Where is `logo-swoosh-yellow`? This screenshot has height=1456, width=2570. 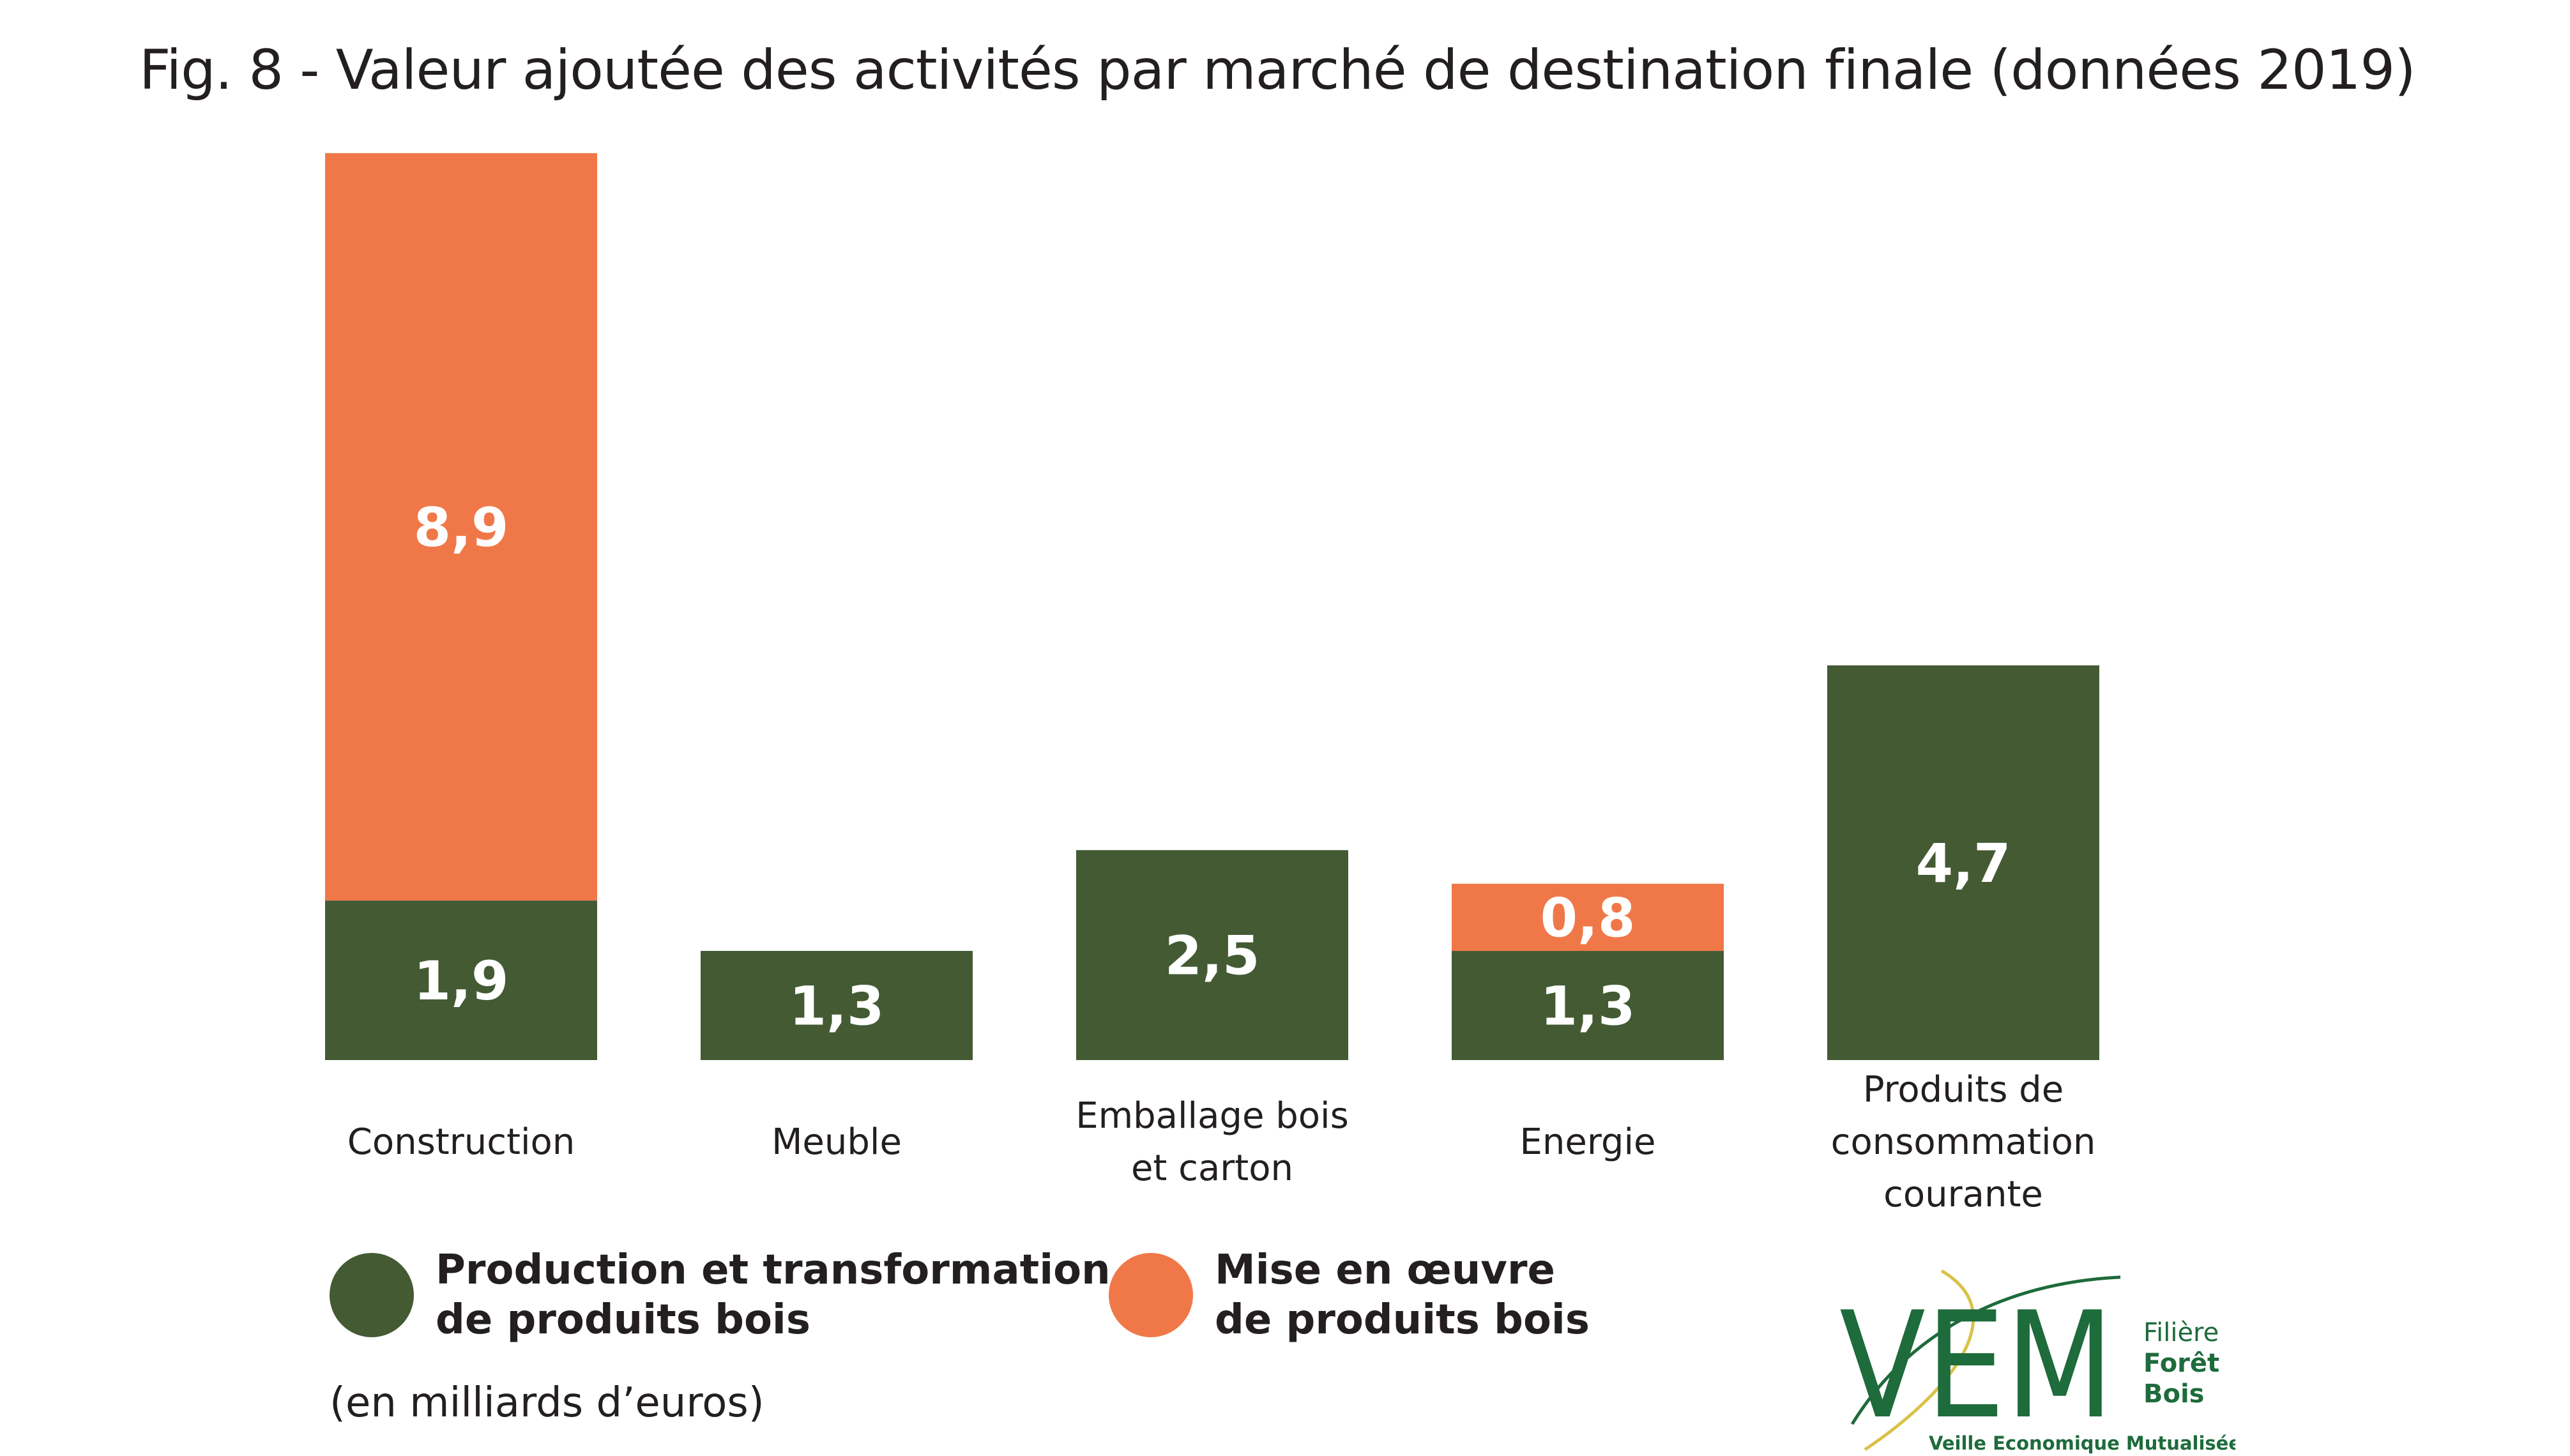
logo-swoosh-yellow is located at coordinates (1920, 1360).